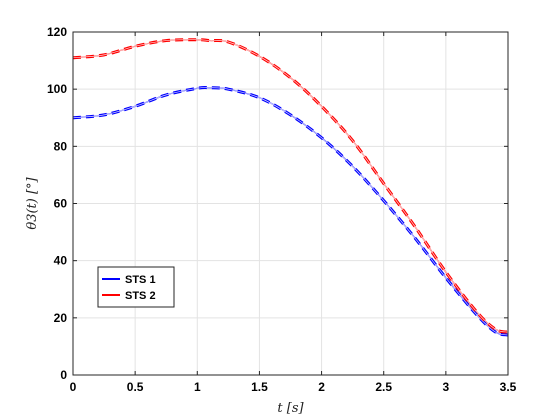 The height and width of the screenshot is (420, 560). What do you see at coordinates (61, 318) in the screenshot?
I see `y-tick-label: 20` at bounding box center [61, 318].